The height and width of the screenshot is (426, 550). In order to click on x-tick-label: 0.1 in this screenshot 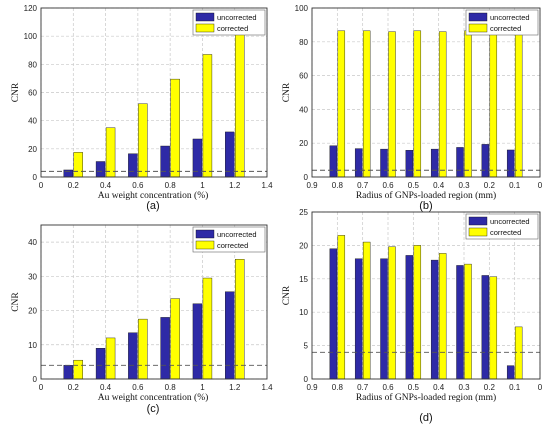, I will do `click(515, 387)`.